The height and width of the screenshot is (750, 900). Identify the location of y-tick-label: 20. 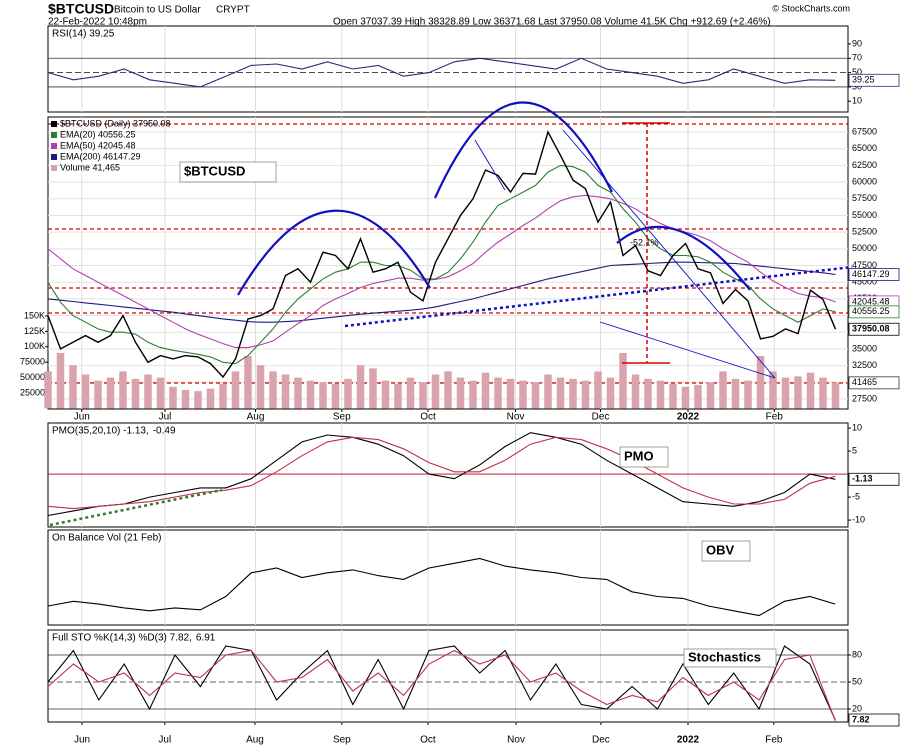
(857, 708).